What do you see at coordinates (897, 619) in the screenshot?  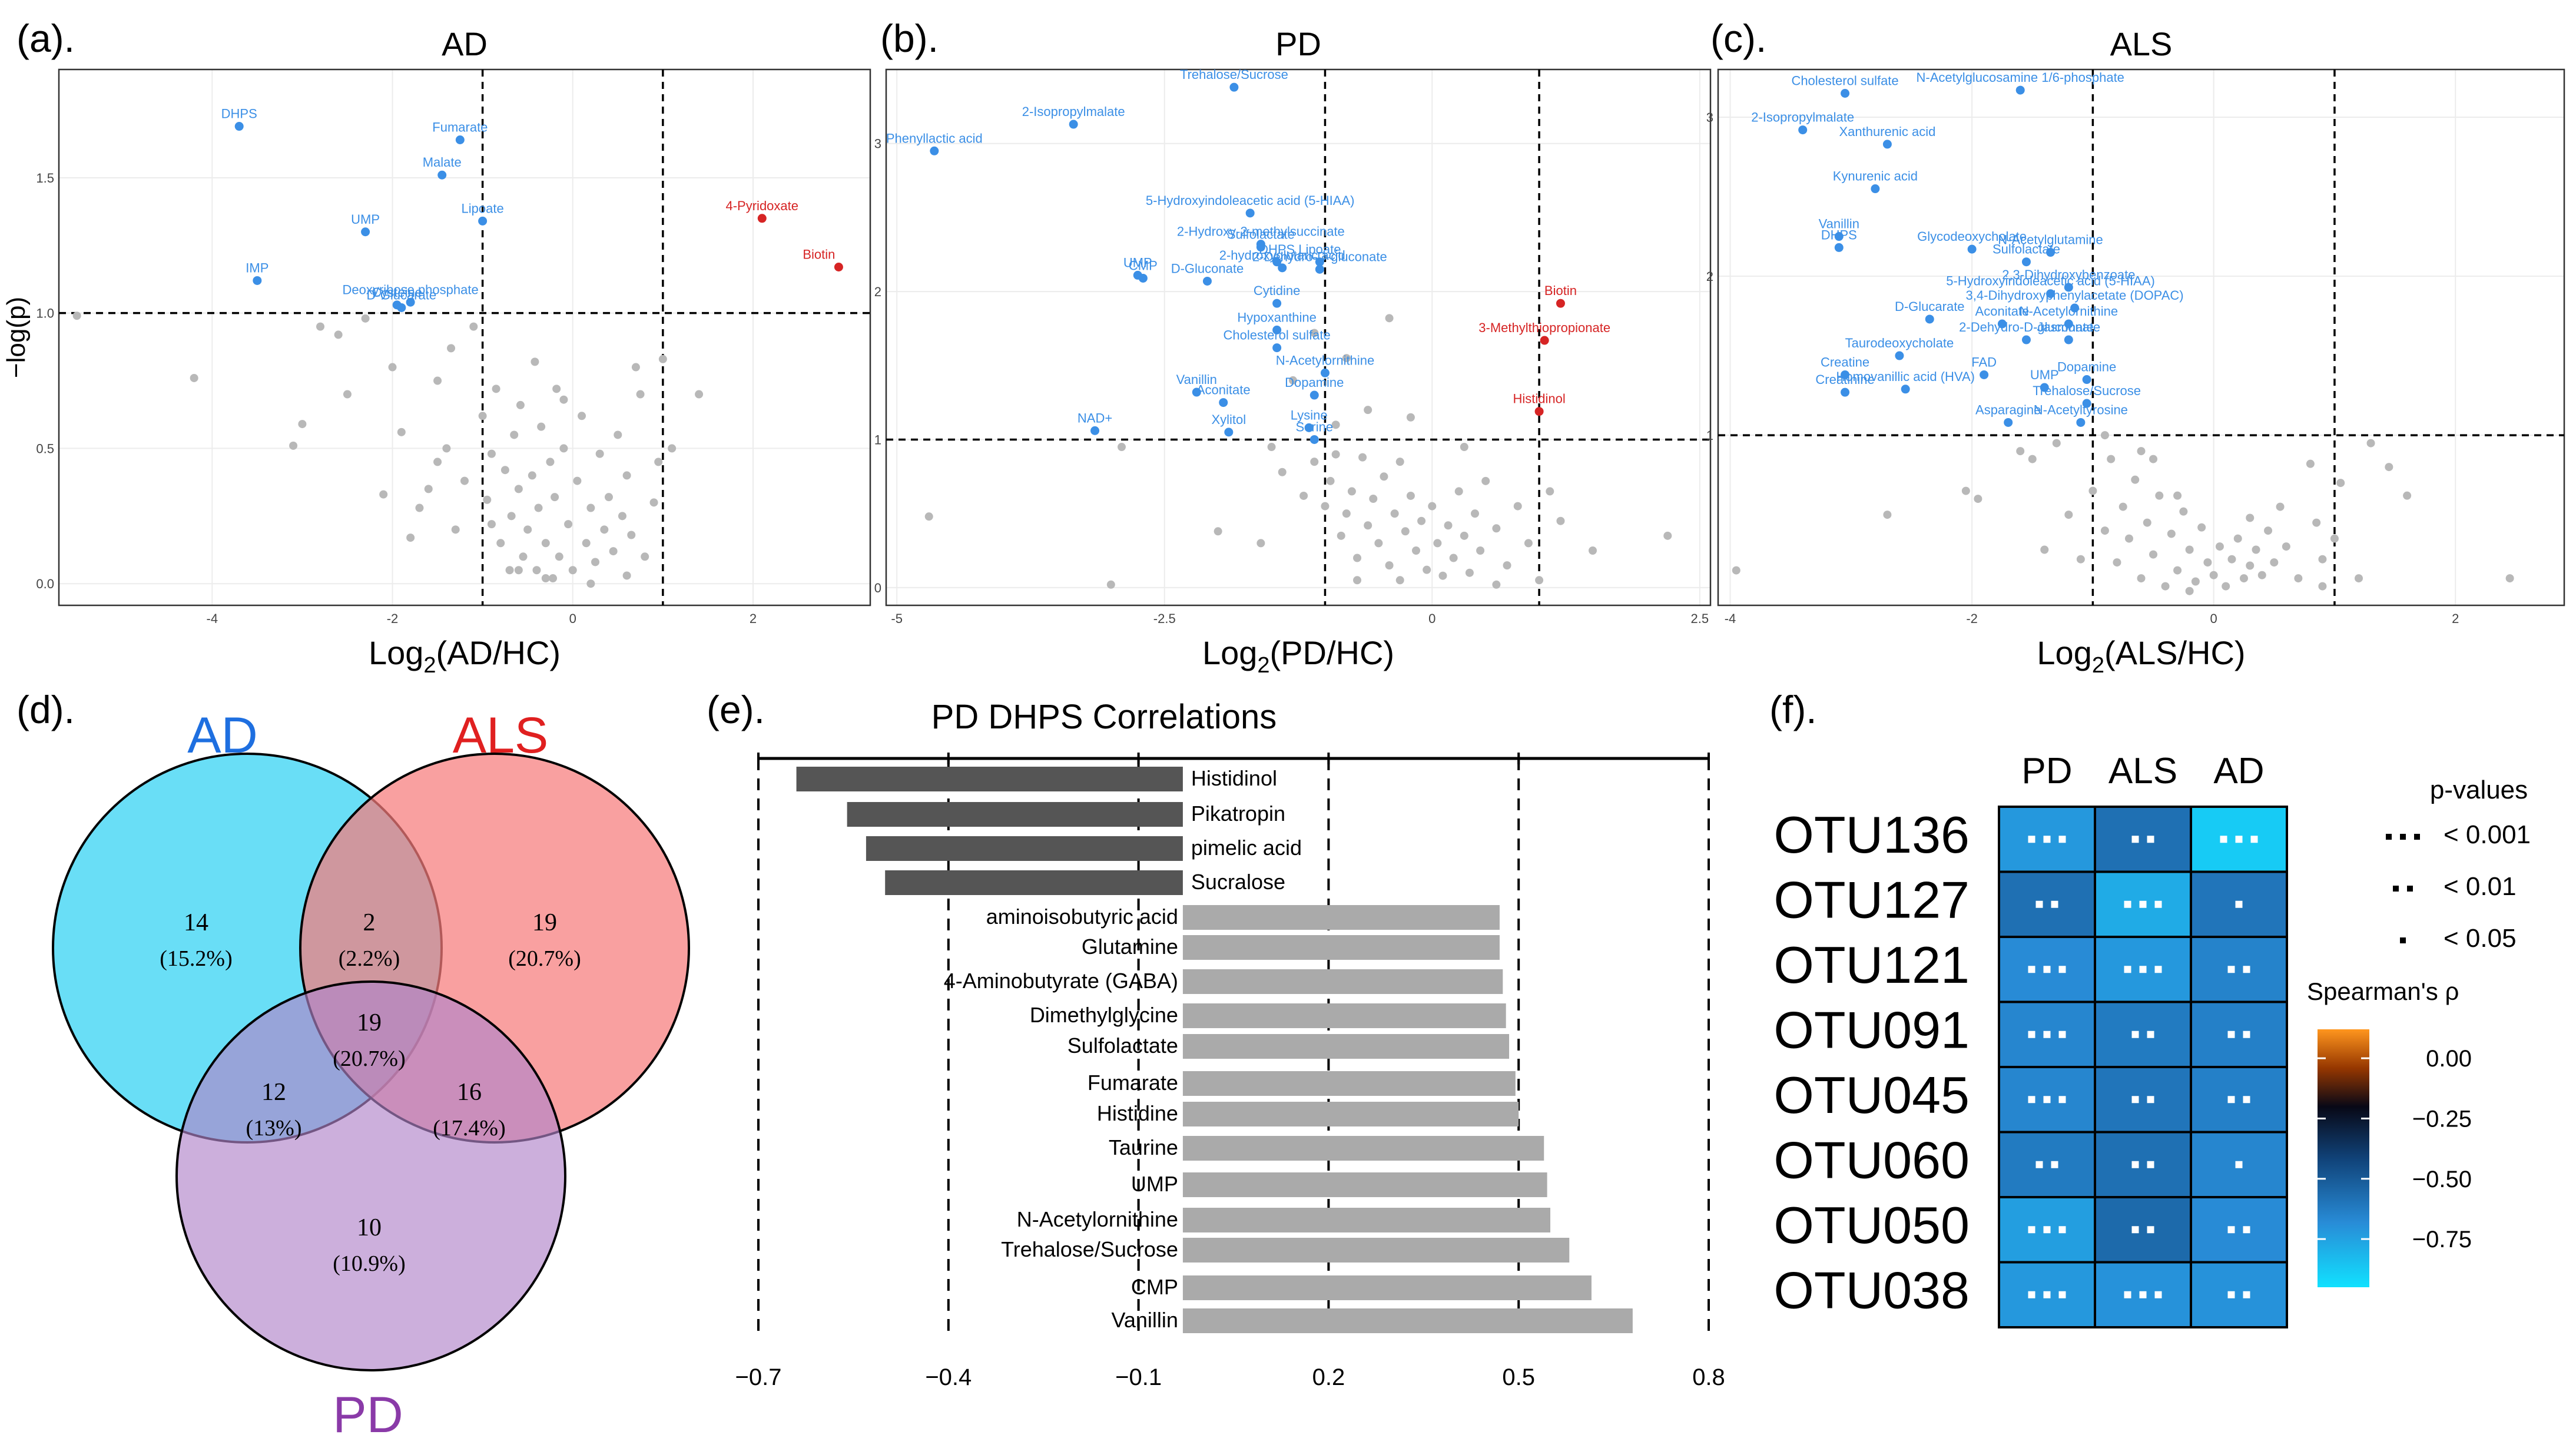 I see `x-tick-label: -5` at bounding box center [897, 619].